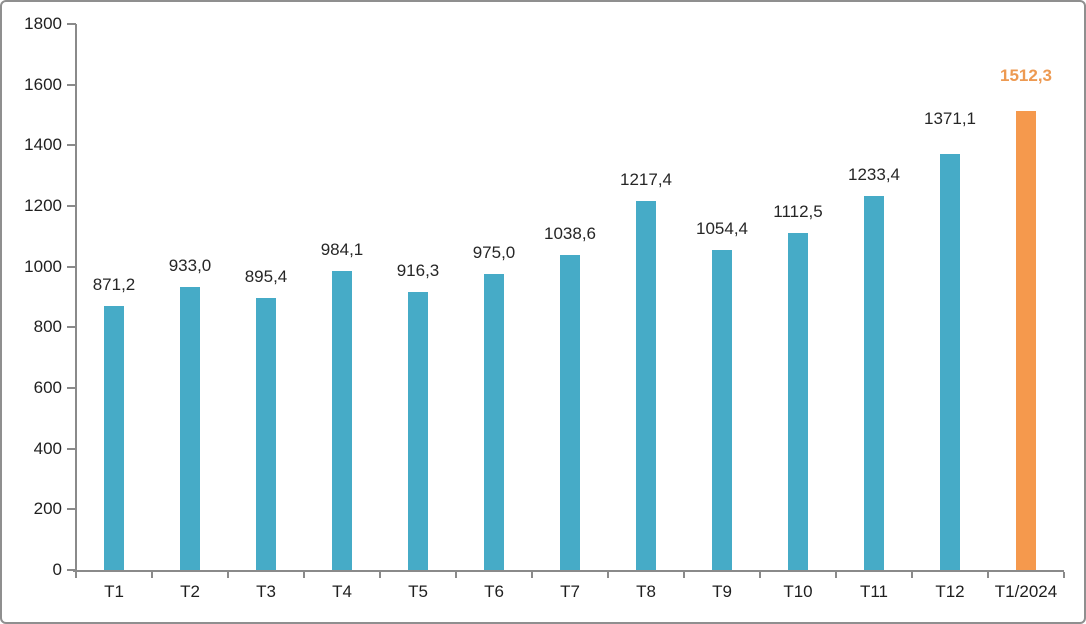  I want to click on x-tick-label: T1/2024, so click(1026, 591).